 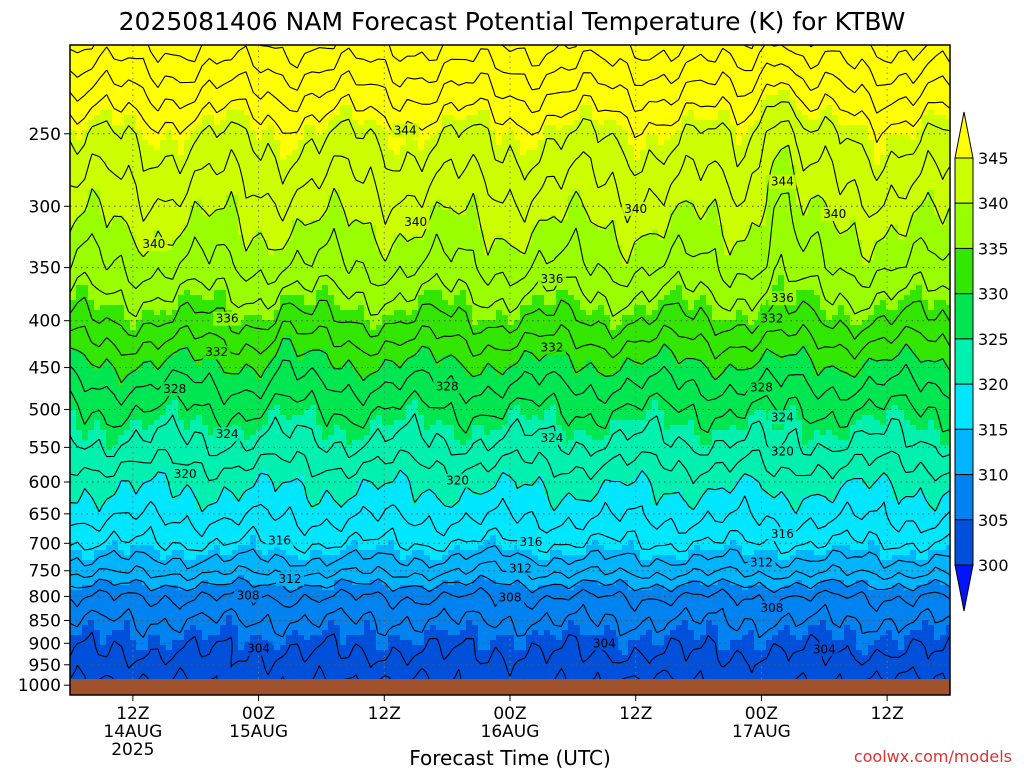 What do you see at coordinates (993, 294) in the screenshot?
I see `colorbar-label: 330` at bounding box center [993, 294].